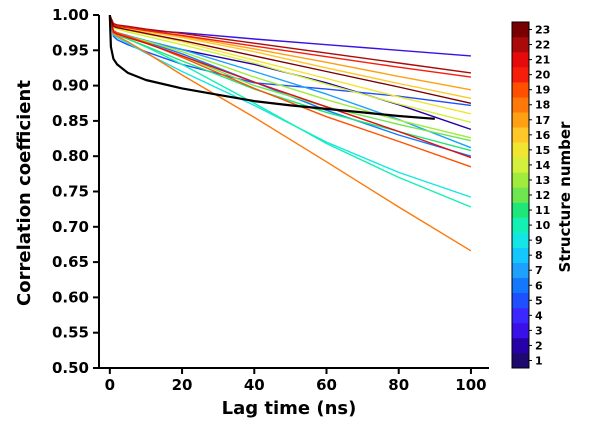 Image resolution: width=592 pixels, height=429 pixels. I want to click on x-tick-label: 80, so click(398, 385).